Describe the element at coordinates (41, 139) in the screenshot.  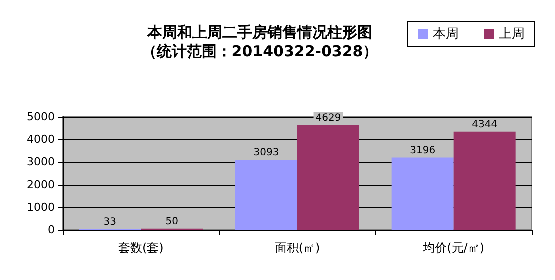
I see `y-tick-label: 4000` at that location.